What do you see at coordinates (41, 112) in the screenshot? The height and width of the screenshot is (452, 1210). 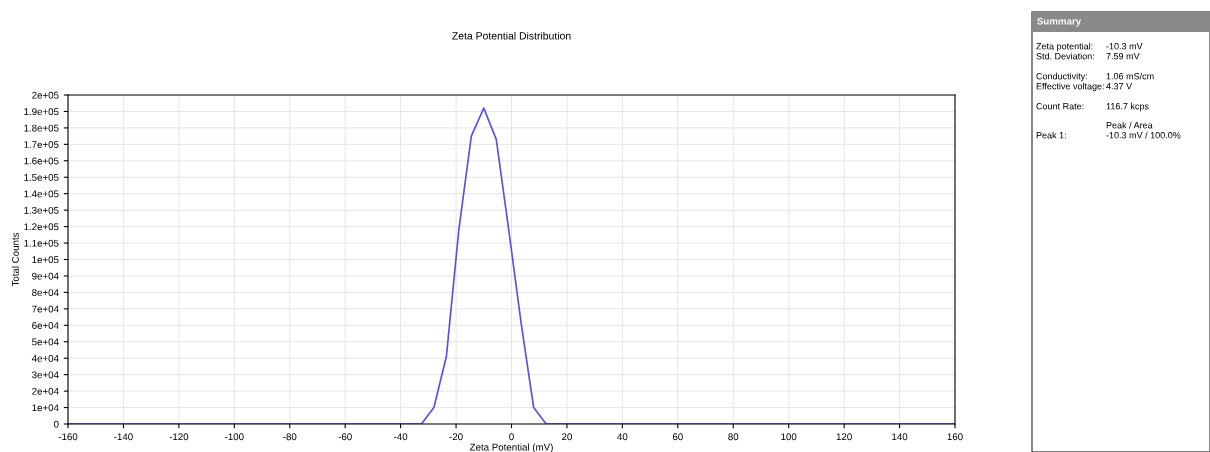 I see `y-tick-label: 1.9e+05` at bounding box center [41, 112].